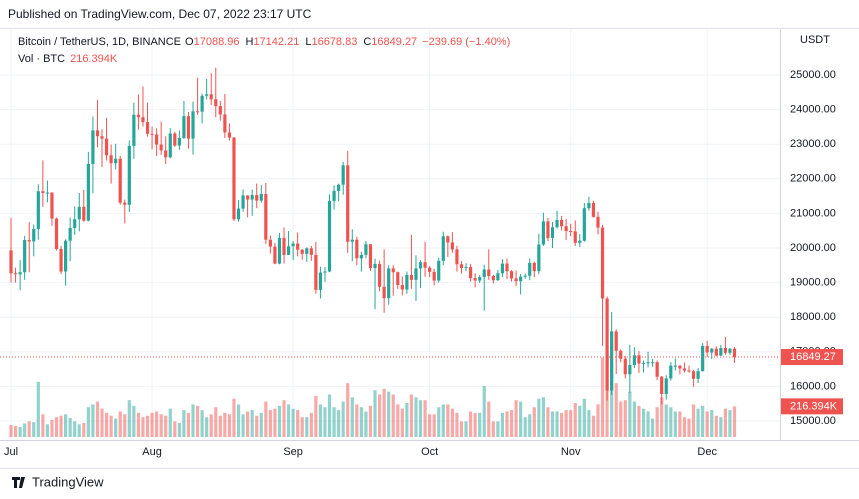  I want to click on x-tick-label: Sep, so click(293, 452).